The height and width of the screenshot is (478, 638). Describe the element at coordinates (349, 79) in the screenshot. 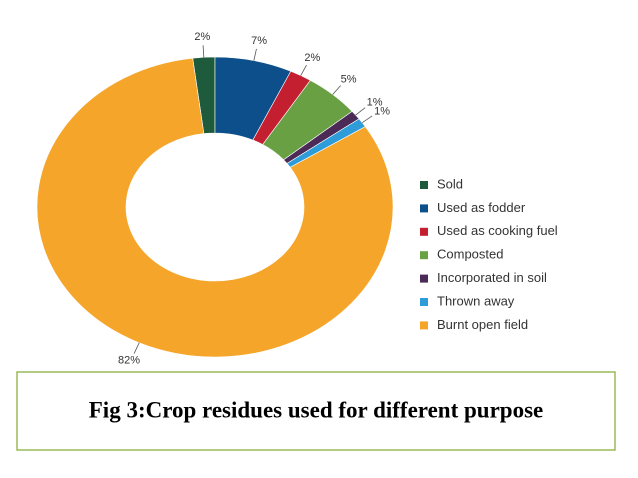

I see `data-label: 5%` at that location.